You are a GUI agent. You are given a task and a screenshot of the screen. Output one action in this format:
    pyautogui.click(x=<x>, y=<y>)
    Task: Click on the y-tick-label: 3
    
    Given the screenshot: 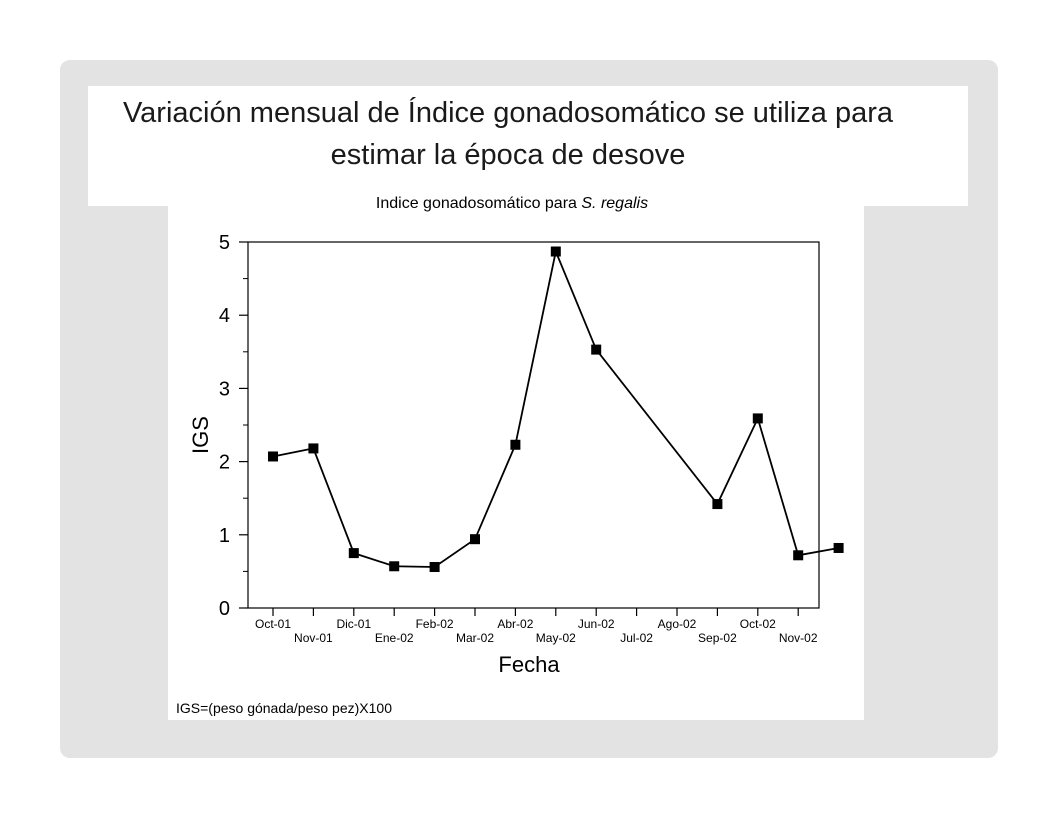 What is the action you would take?
    pyautogui.click(x=224, y=389)
    